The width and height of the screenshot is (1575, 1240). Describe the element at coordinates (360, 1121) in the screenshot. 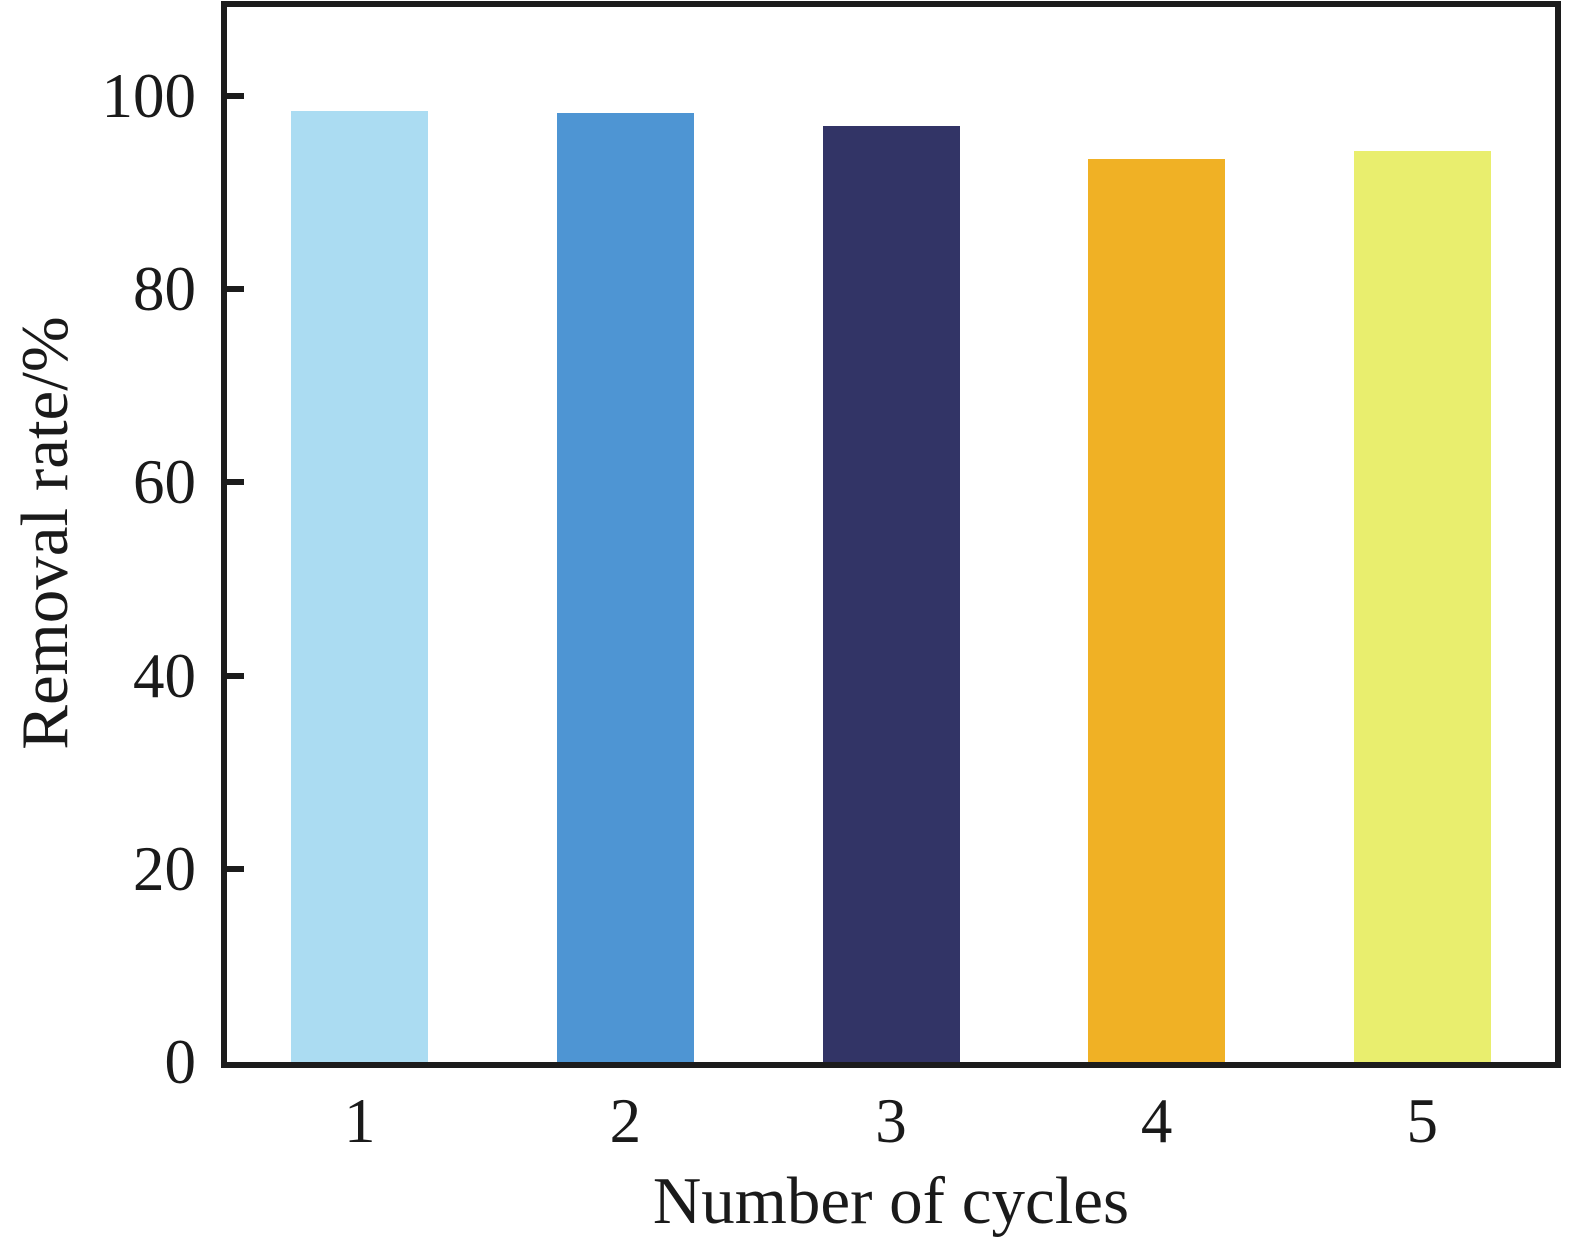

I see `x-tick-label: 1` at that location.